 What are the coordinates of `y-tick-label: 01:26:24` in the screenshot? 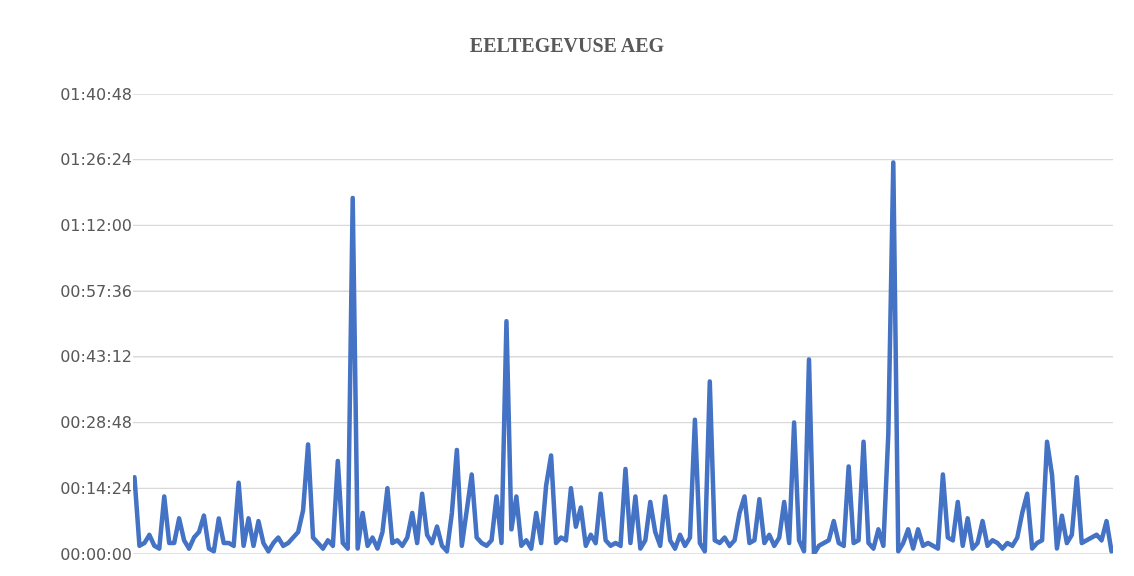 It's located at (96, 160).